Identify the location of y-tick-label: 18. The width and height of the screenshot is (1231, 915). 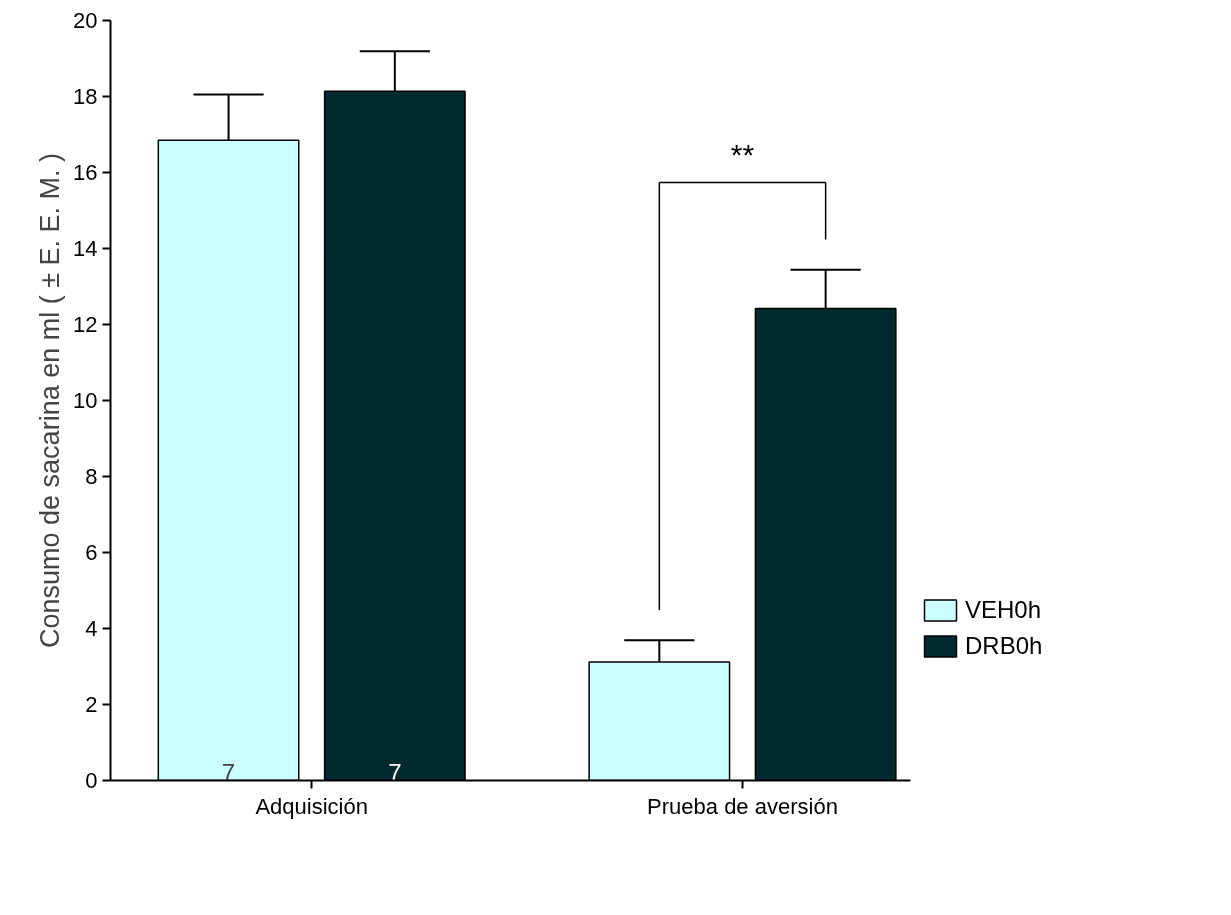
(85, 96).